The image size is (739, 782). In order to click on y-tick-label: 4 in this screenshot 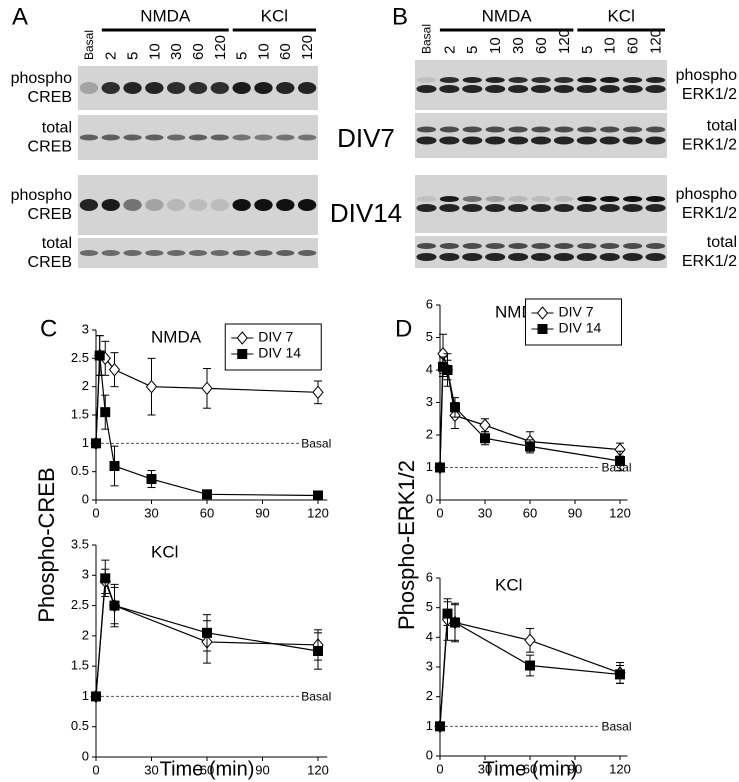, I will do `click(429, 368)`.